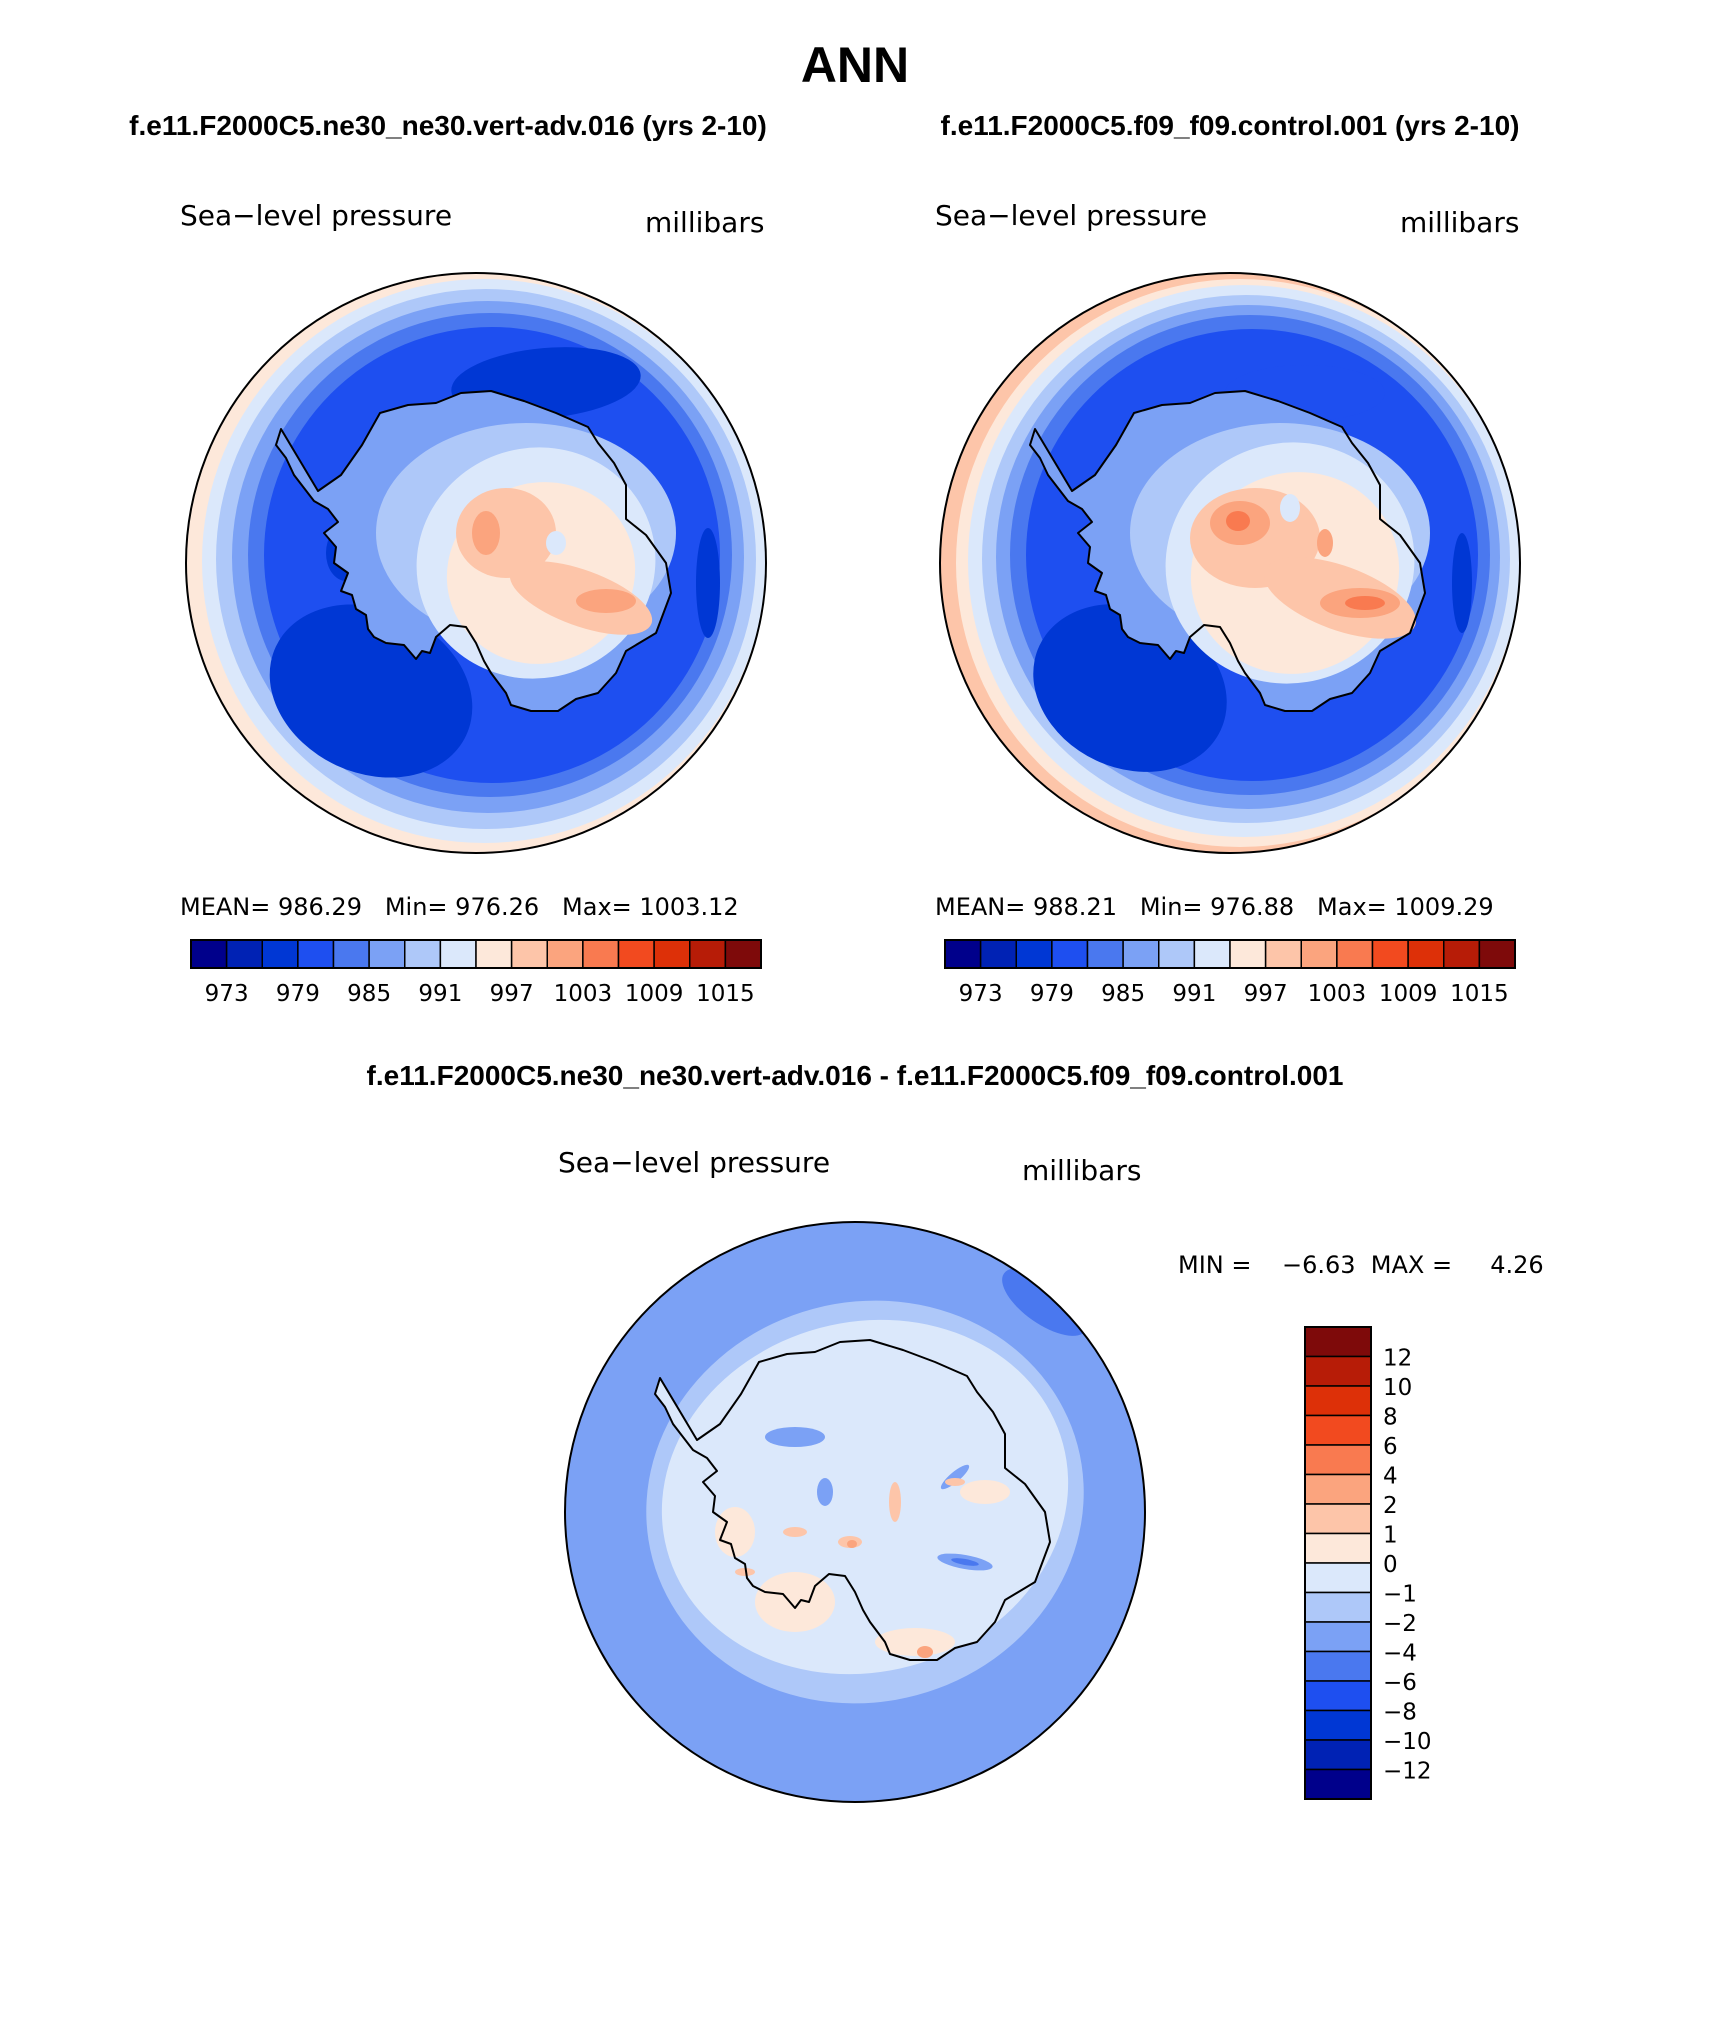  What do you see at coordinates (654, 994) in the screenshot?
I see `top-left-colorbar-tick-label: 1009` at bounding box center [654, 994].